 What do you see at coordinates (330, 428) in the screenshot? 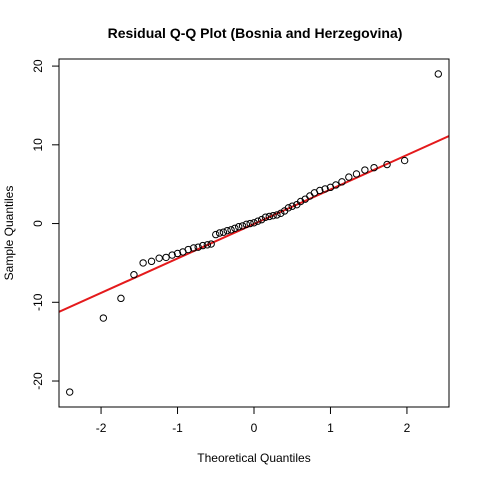
I see `x-tick-label: 1` at bounding box center [330, 428].